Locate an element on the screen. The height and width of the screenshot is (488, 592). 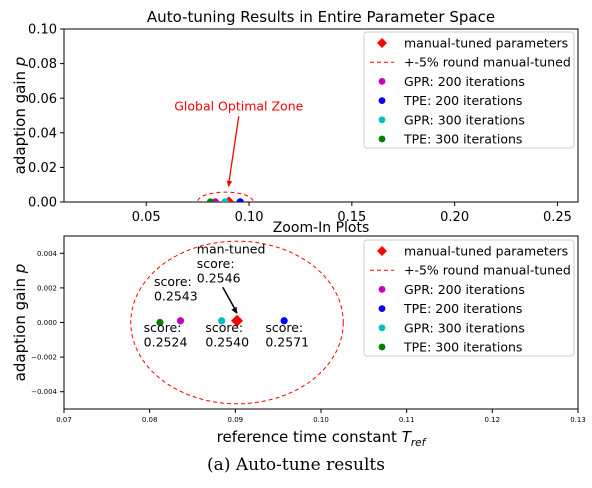
y-tick-label: −0.002 is located at coordinates (44, 358).